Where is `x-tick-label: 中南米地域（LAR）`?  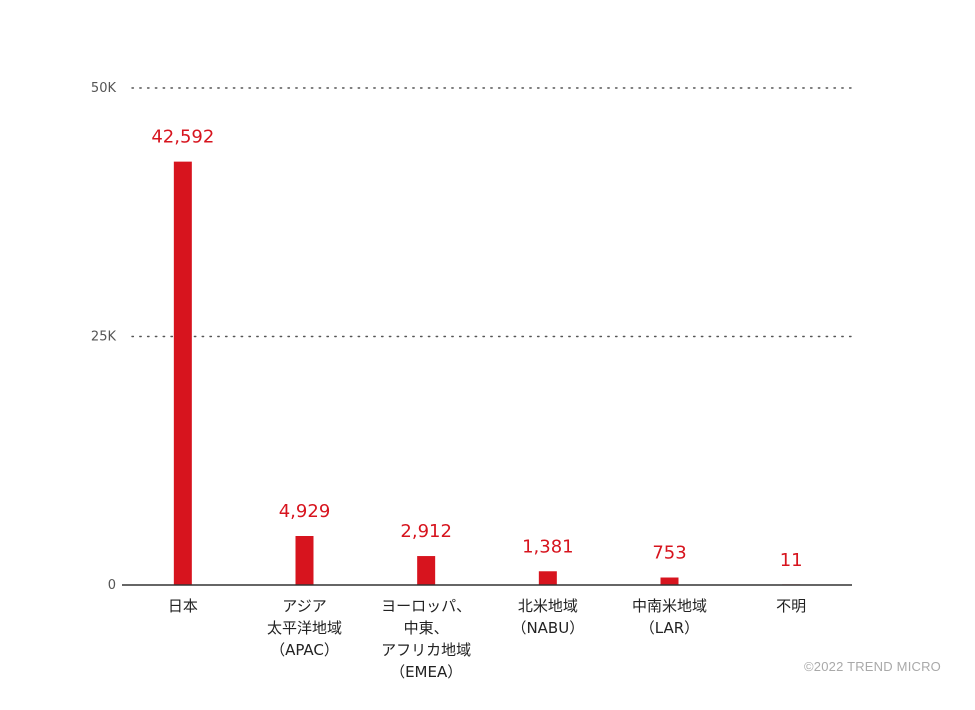
x-tick-label: 中南米地域（LAR） is located at coordinates (669, 617).